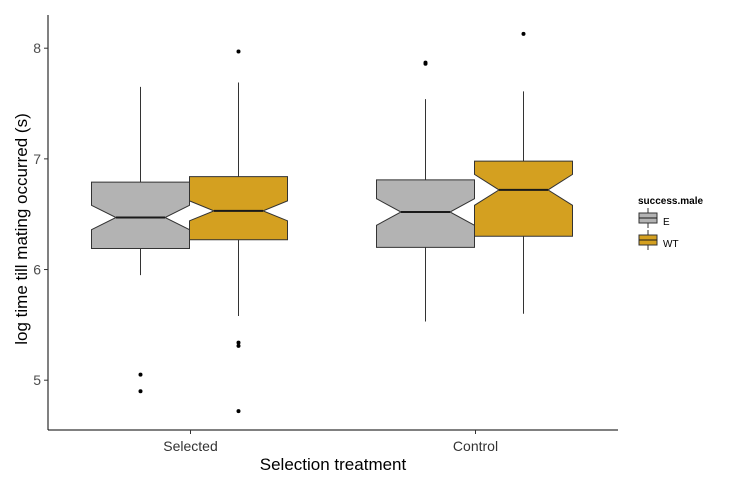  I want to click on y-tick-label-6: 6, so click(37, 270).